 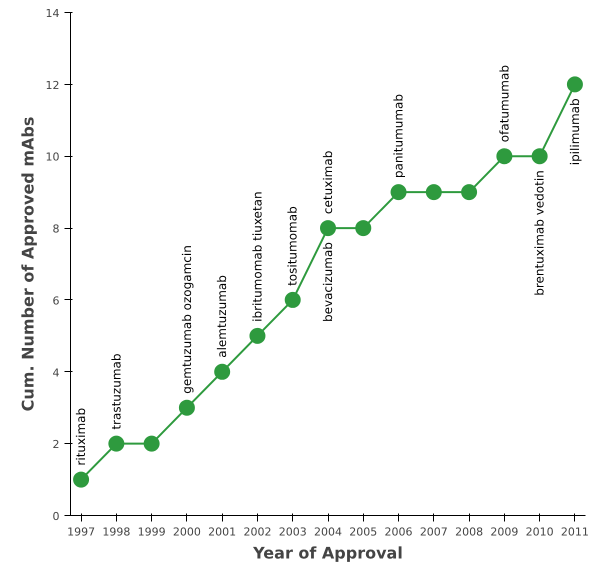 What do you see at coordinates (152, 532) in the screenshot?
I see `x-tick-label: 1999` at bounding box center [152, 532].